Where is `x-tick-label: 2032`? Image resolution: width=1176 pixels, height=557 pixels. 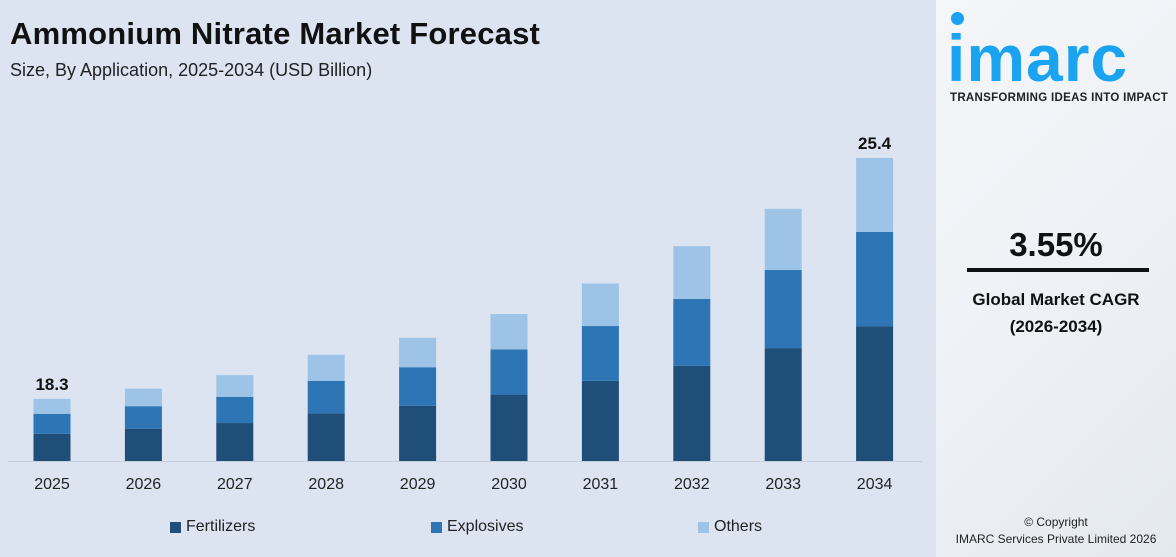
x-tick-label: 2032 is located at coordinates (692, 484).